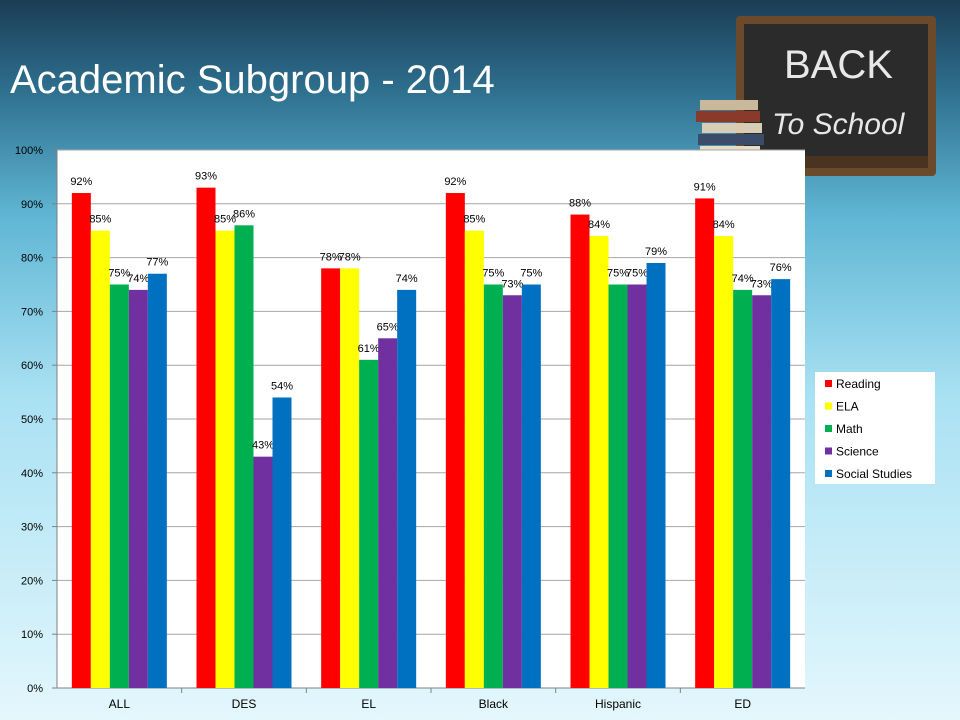 The width and height of the screenshot is (960, 720). Describe the element at coordinates (847, 407) in the screenshot. I see `legend-label: ELA` at that location.